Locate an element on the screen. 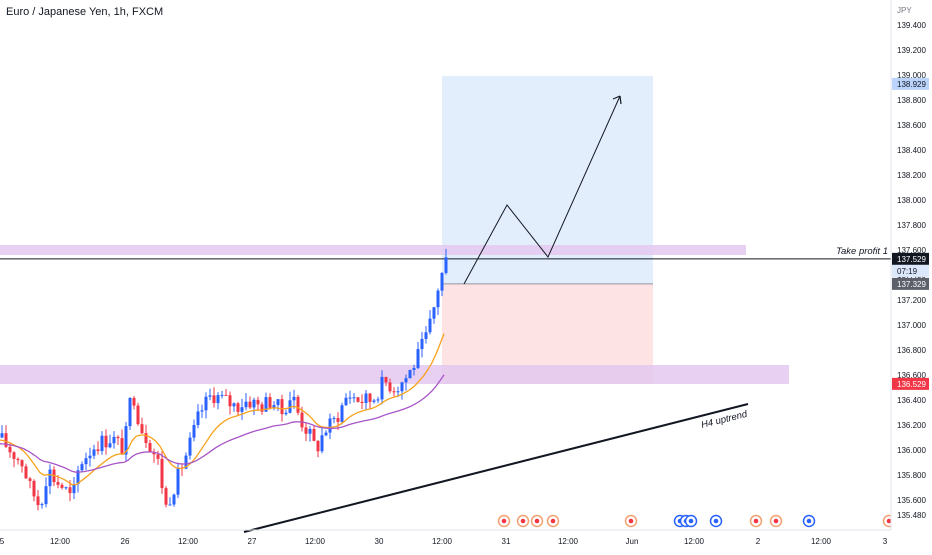  trend-line is located at coordinates (496, 468).